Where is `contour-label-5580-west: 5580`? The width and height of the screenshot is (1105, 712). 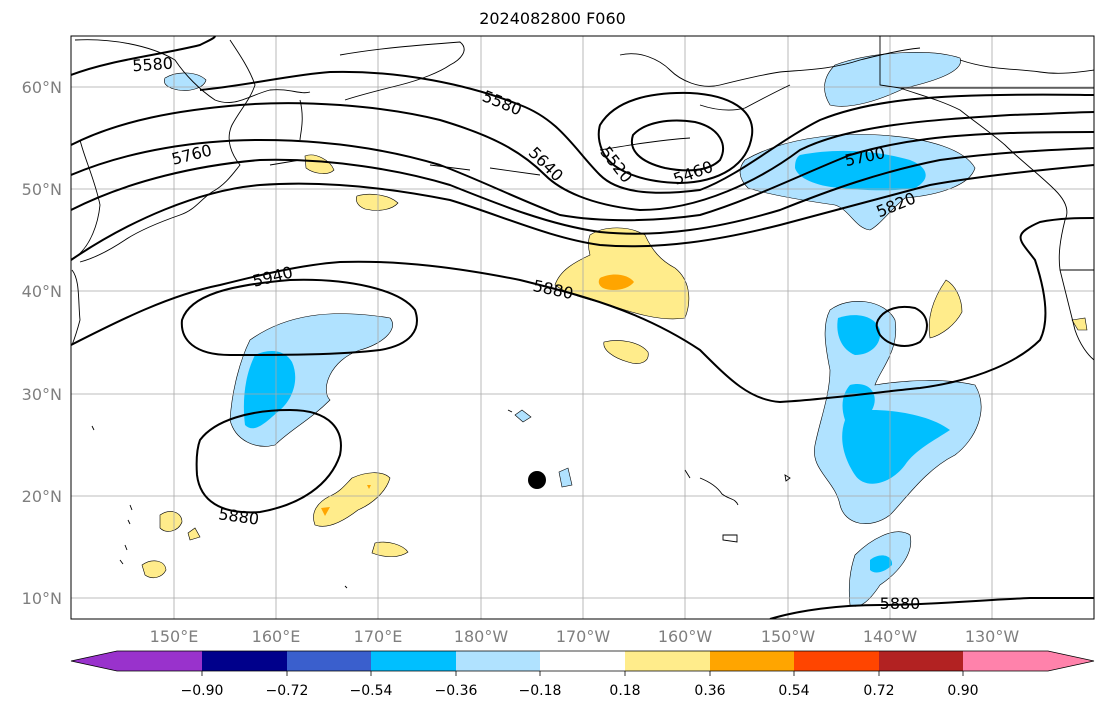 contour-label-5580-west: 5580 is located at coordinates (153, 65).